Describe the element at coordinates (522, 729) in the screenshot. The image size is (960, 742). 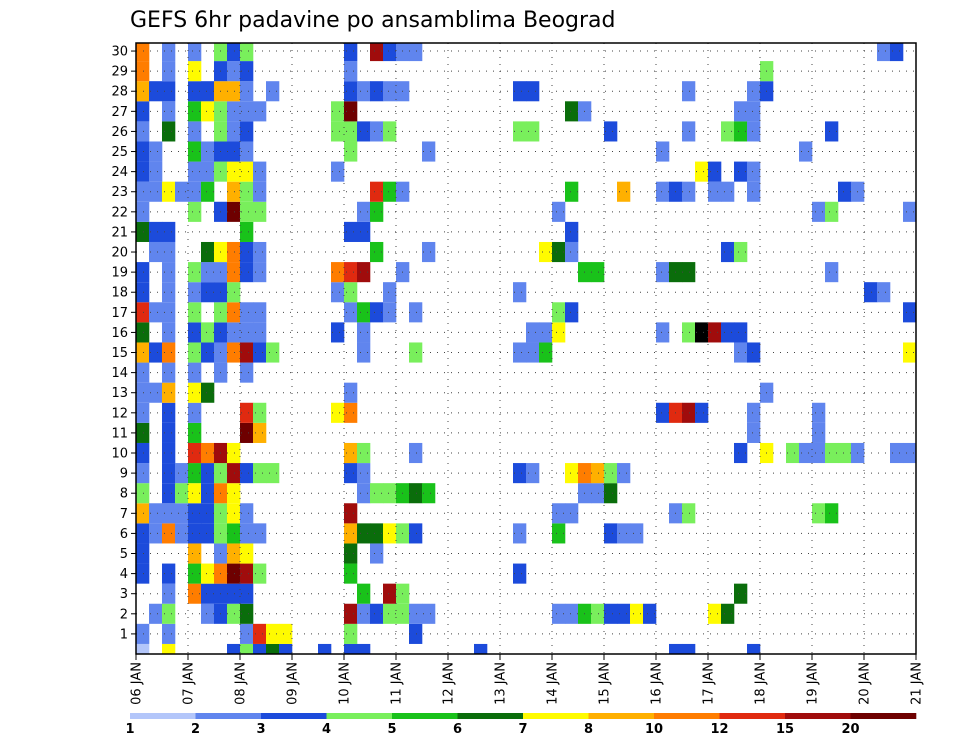
I see `colorbar-label: 7` at that location.